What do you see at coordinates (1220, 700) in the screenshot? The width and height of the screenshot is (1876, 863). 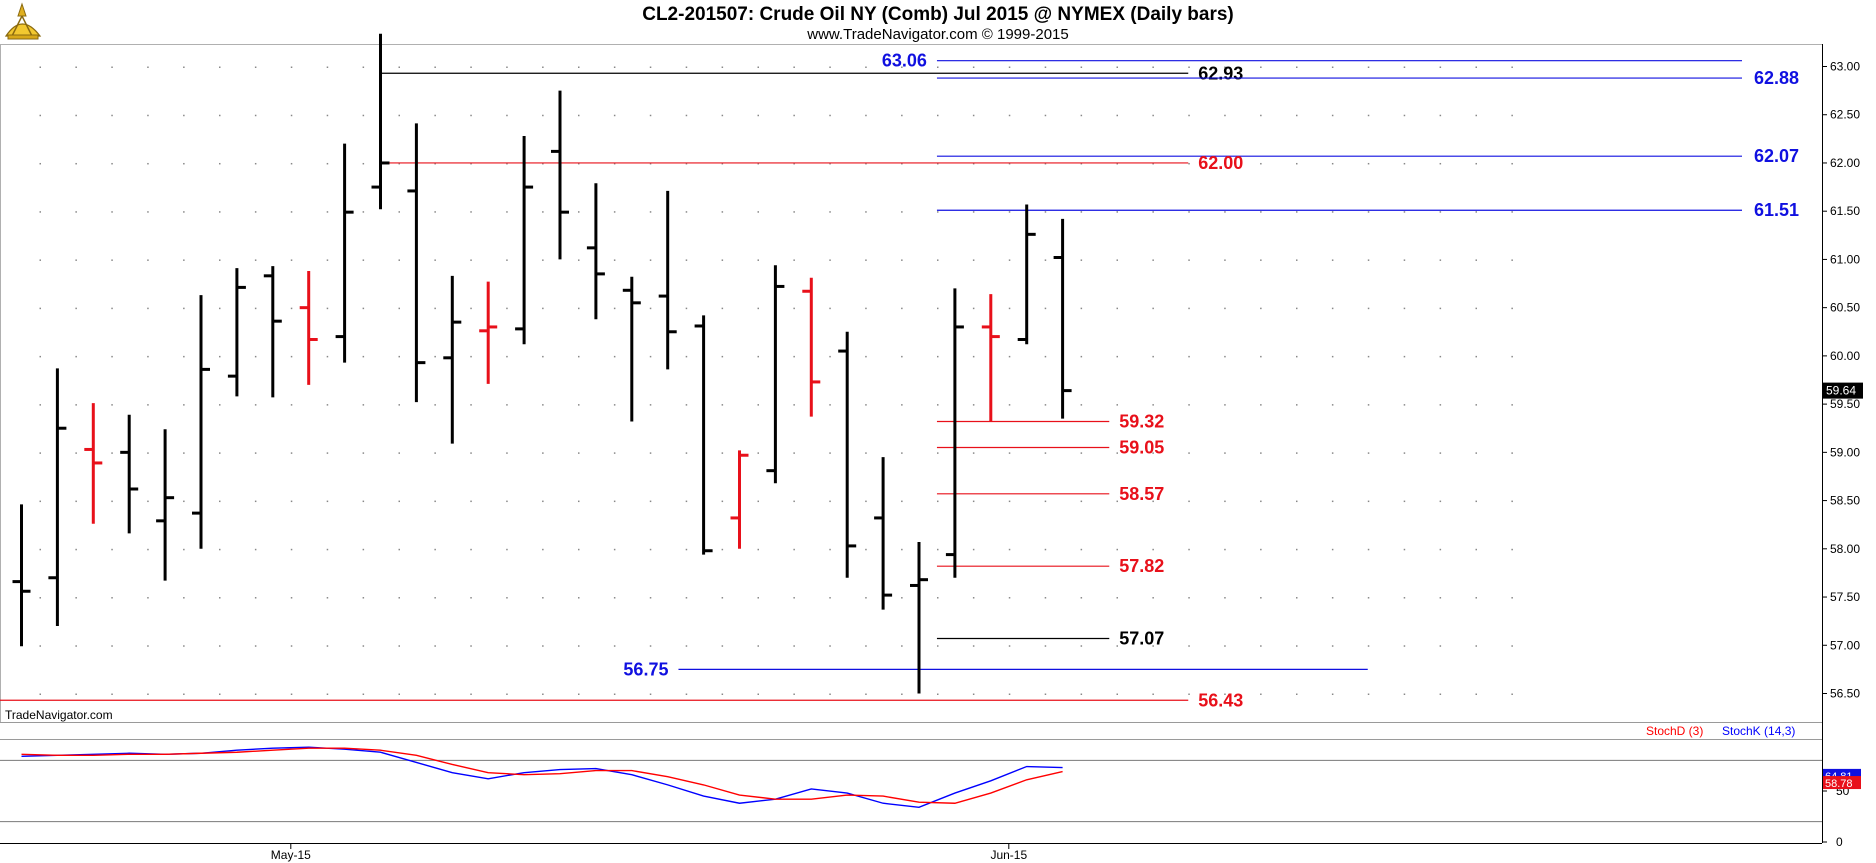 I see `level-label: 56.43` at bounding box center [1220, 700].